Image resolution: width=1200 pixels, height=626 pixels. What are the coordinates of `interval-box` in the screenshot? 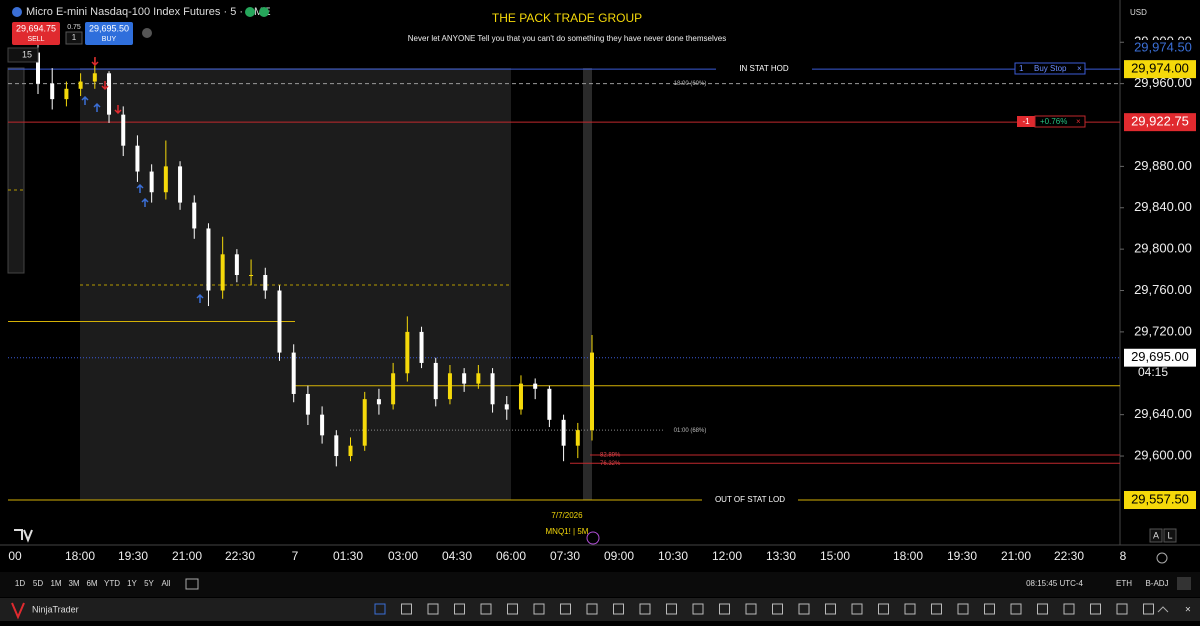 It's located at (23, 55).